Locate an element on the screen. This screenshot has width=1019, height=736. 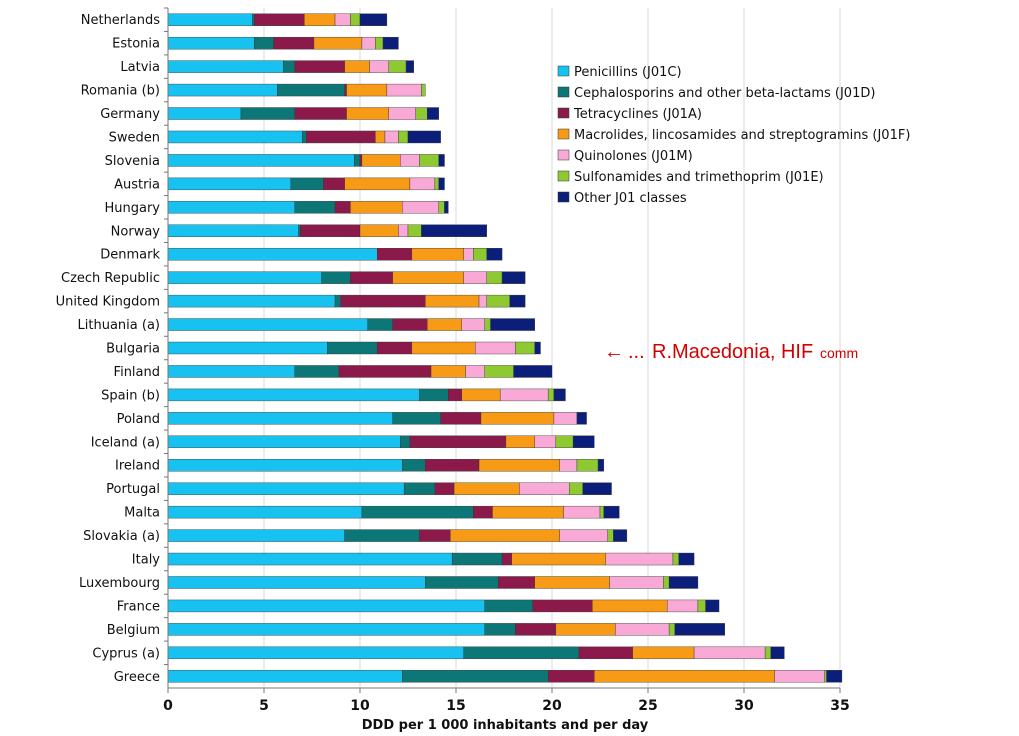
category-label: Austria is located at coordinates (137, 184).